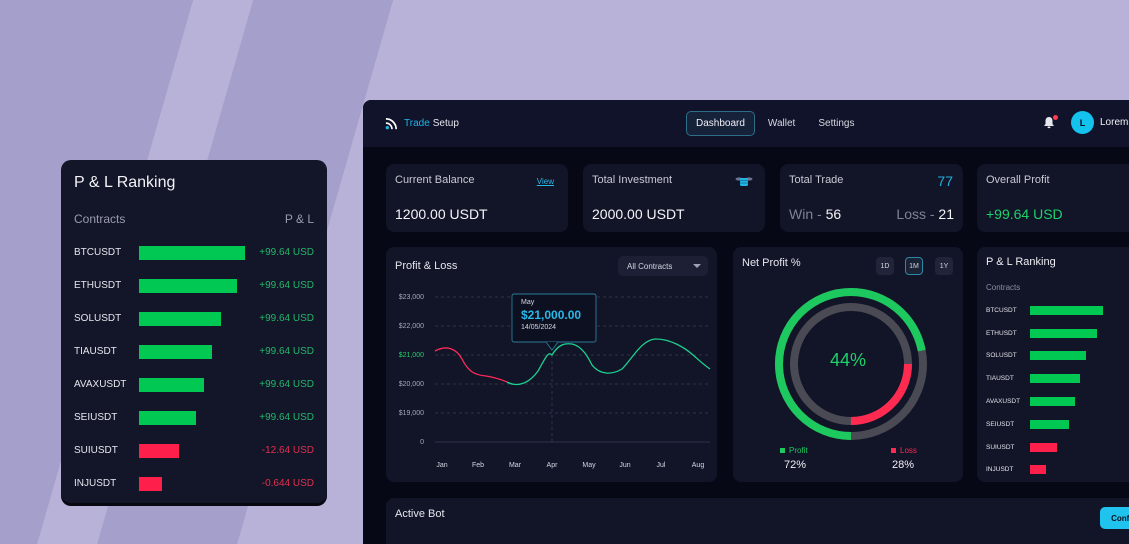 This screenshot has height=544, width=1129. Describe the element at coordinates (632, 180) in the screenshot. I see `stat-label: Total Investment` at that location.